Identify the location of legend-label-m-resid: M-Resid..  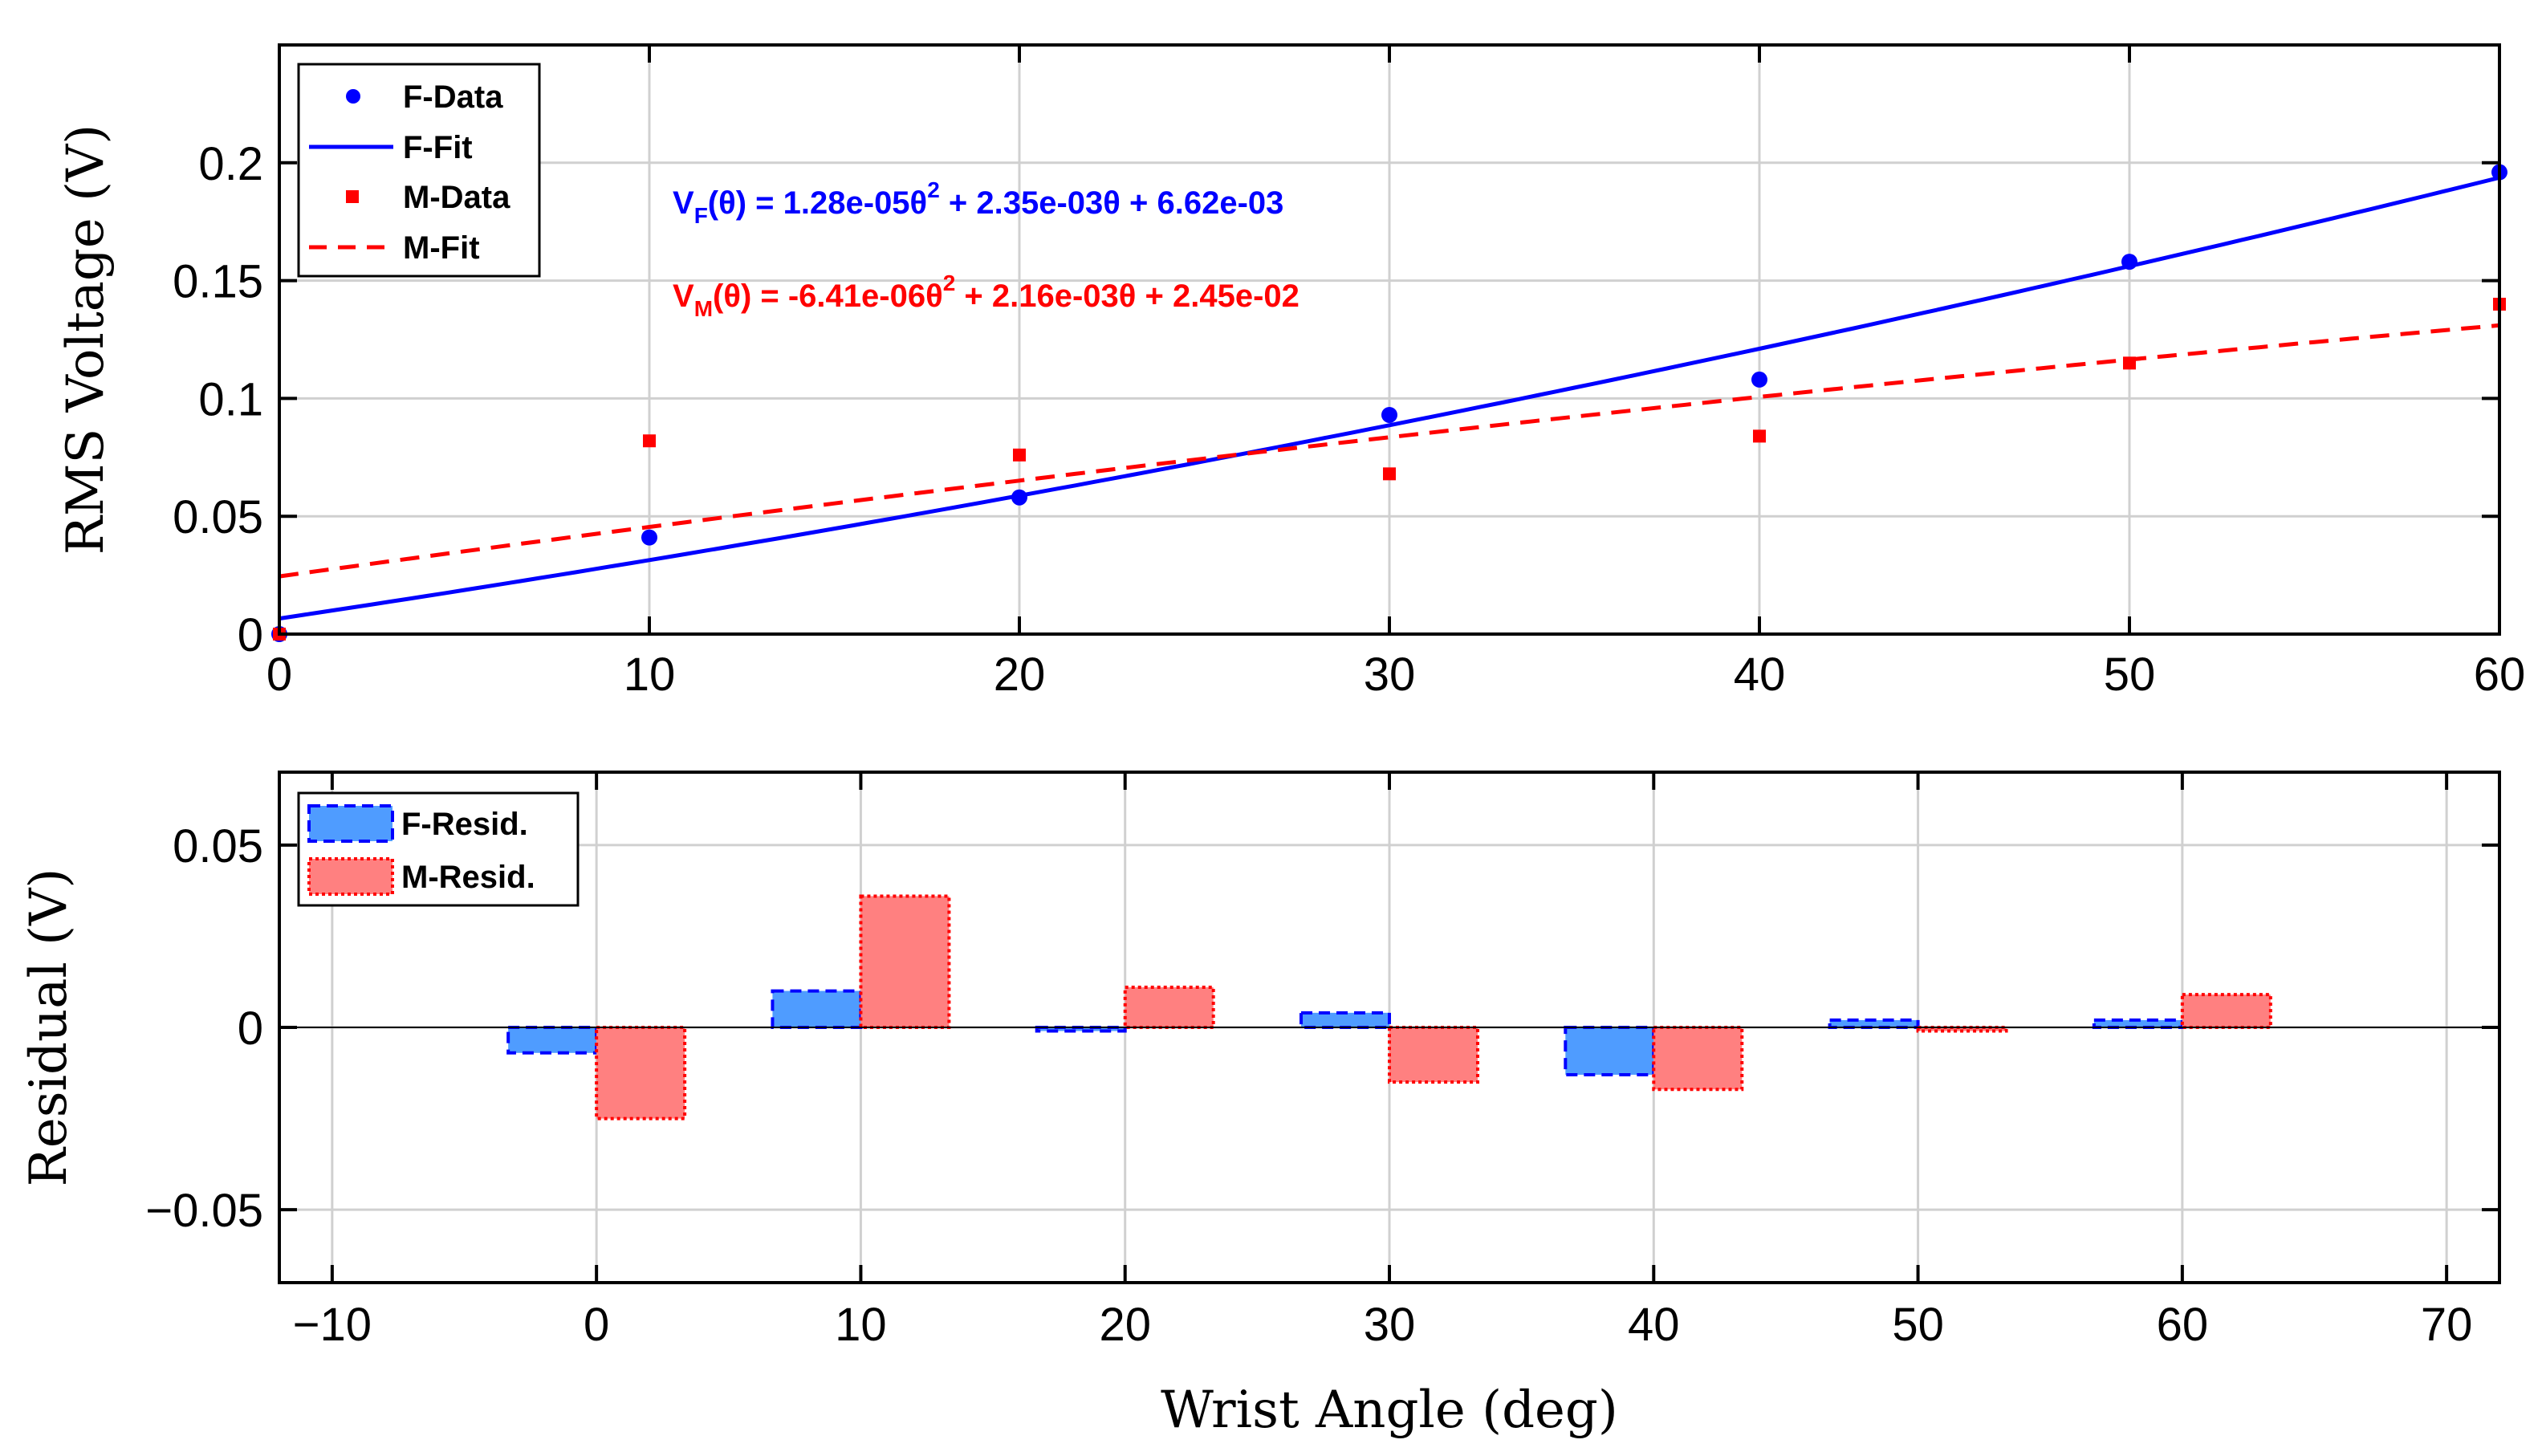
(468, 878).